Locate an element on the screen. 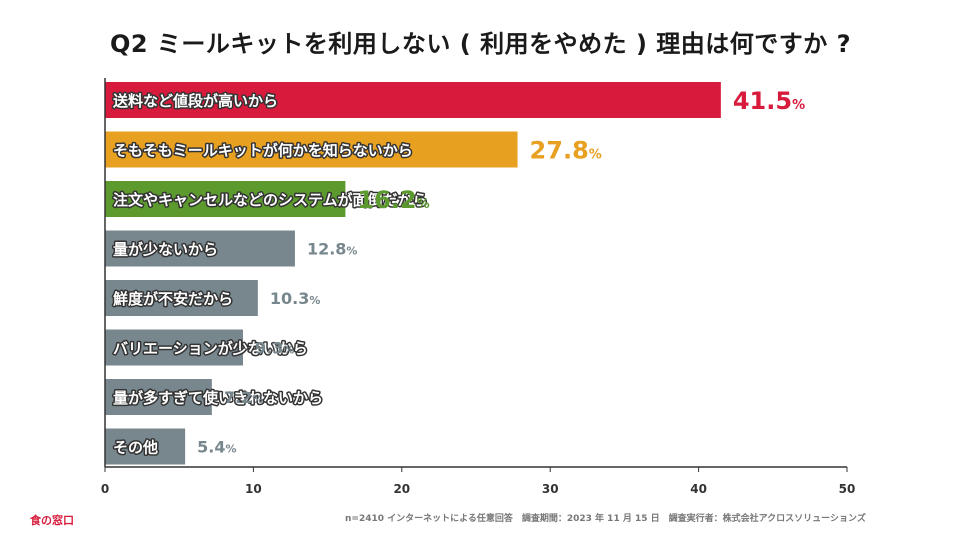  x-tick-label: 10 is located at coordinates (253, 489).